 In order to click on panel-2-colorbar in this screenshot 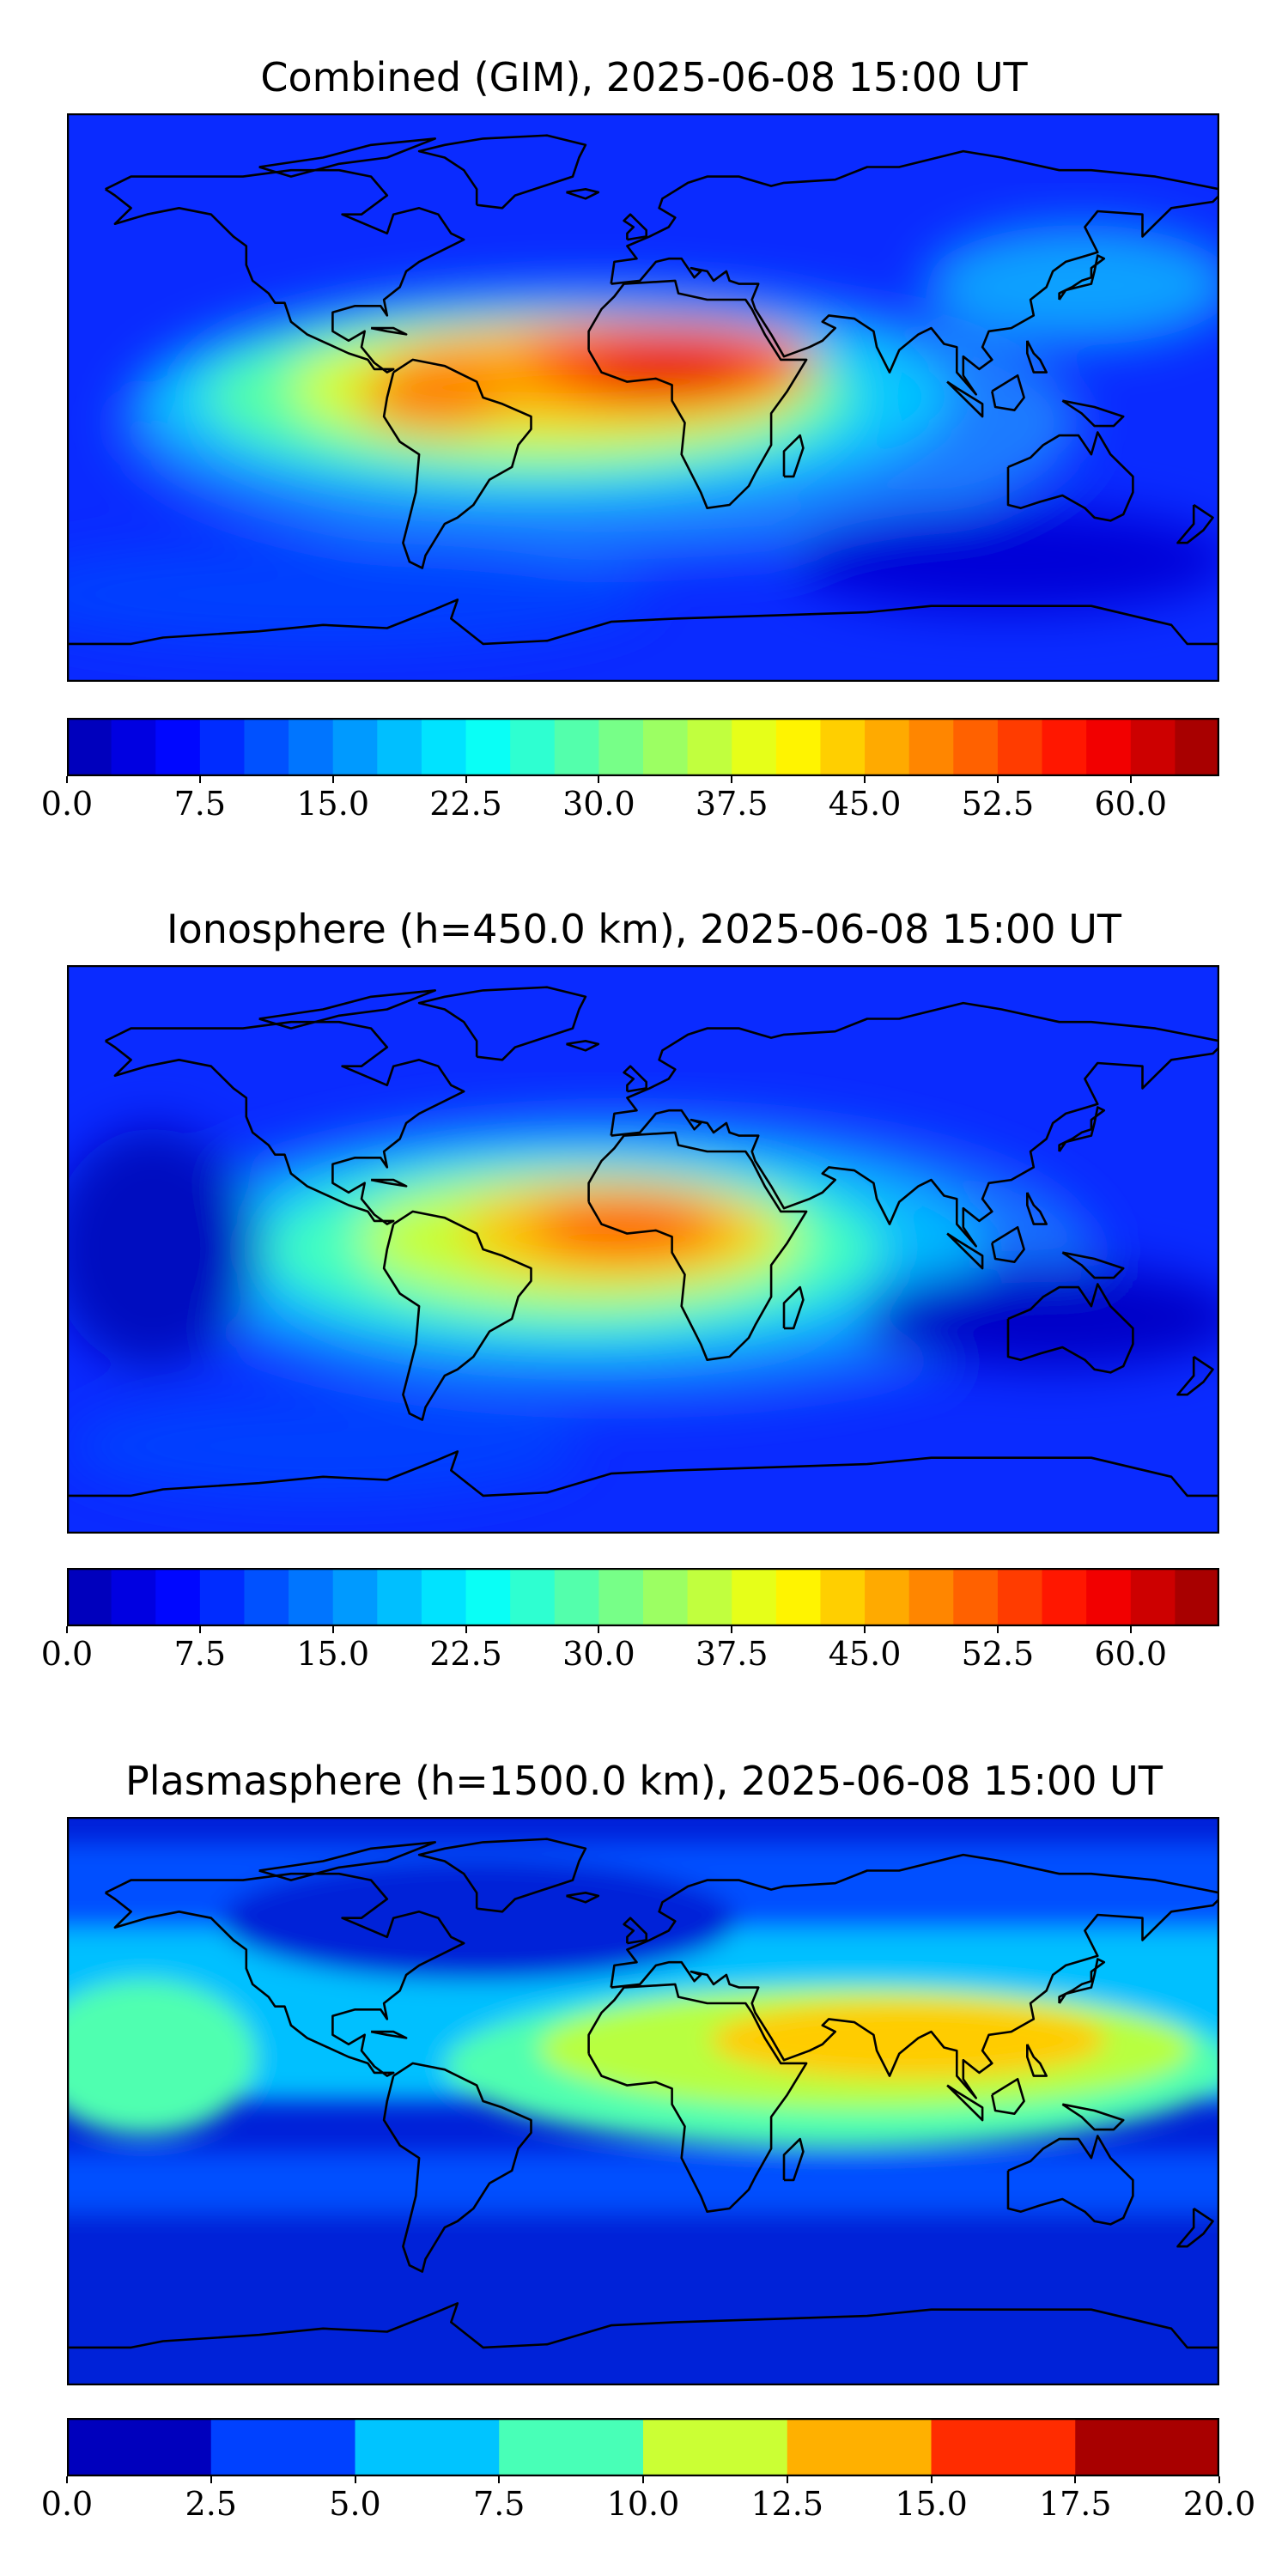, I will do `click(643, 1597)`.